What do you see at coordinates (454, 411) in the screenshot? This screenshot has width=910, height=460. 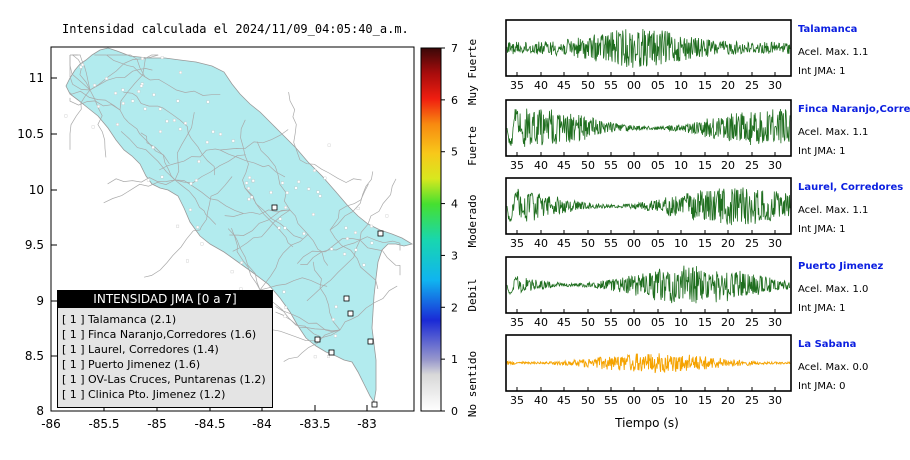 I see `colorbar-tick-label: 0` at bounding box center [454, 411].